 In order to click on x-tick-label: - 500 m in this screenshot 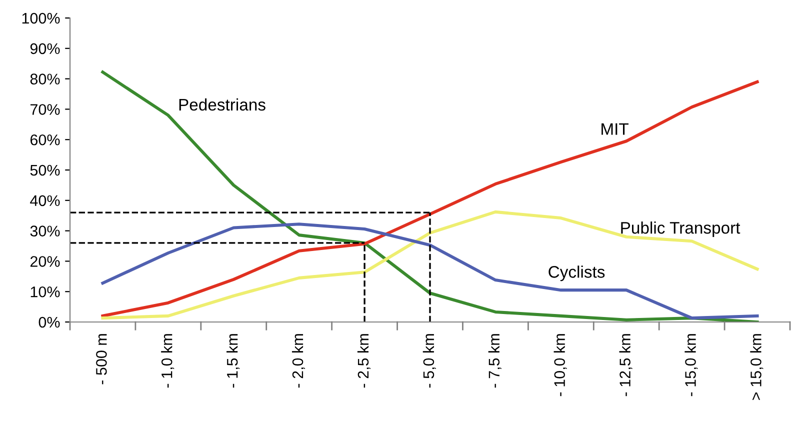, I will do `click(101, 359)`.